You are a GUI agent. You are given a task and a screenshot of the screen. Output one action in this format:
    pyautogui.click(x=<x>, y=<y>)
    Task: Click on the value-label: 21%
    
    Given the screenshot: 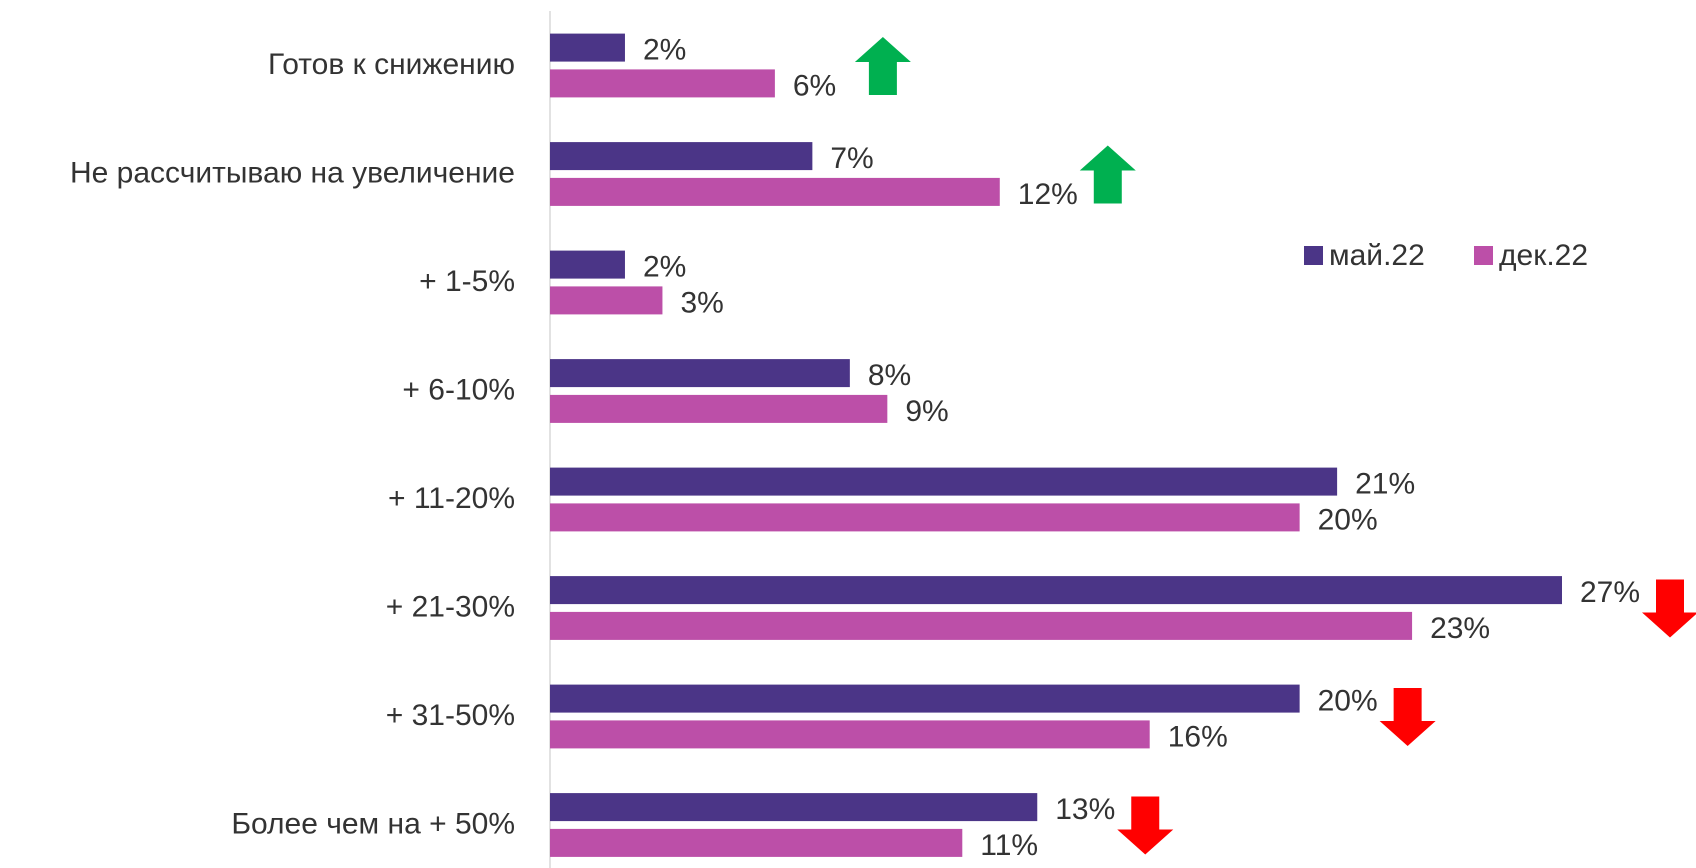 What is the action you would take?
    pyautogui.click(x=1385, y=484)
    